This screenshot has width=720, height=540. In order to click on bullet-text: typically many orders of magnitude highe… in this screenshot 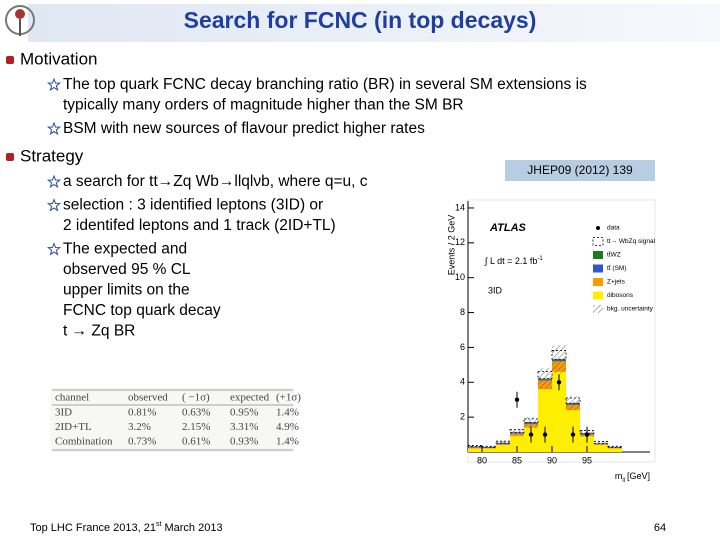, I will do `click(263, 105)`.